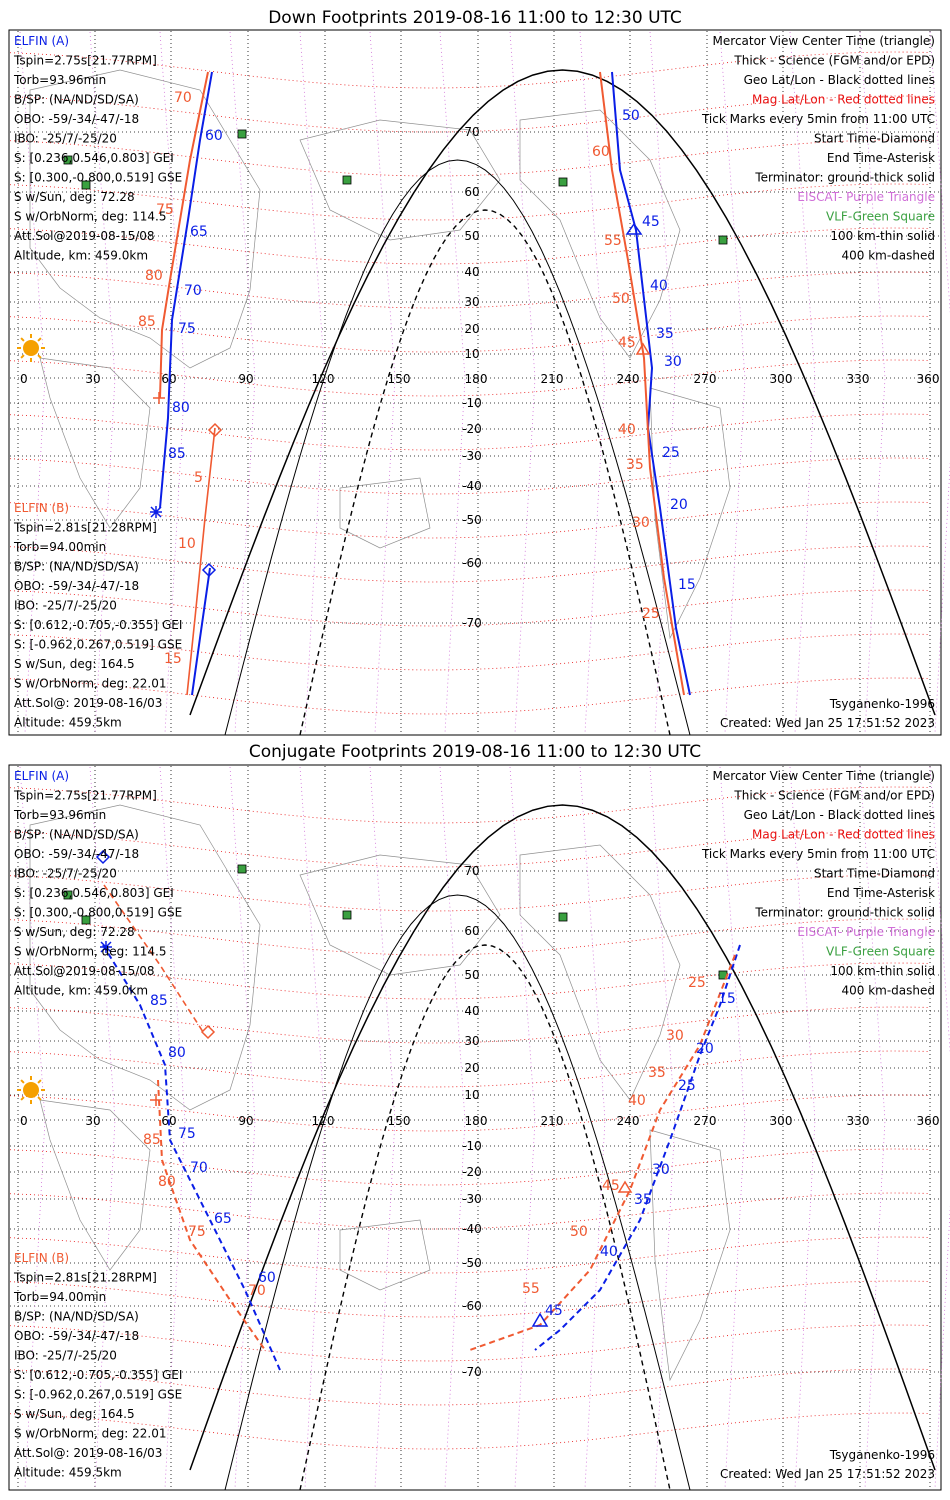 This screenshot has width=950, height=1500. What do you see at coordinates (928, 1121) in the screenshot?
I see `lon-tick-label: 360` at bounding box center [928, 1121].